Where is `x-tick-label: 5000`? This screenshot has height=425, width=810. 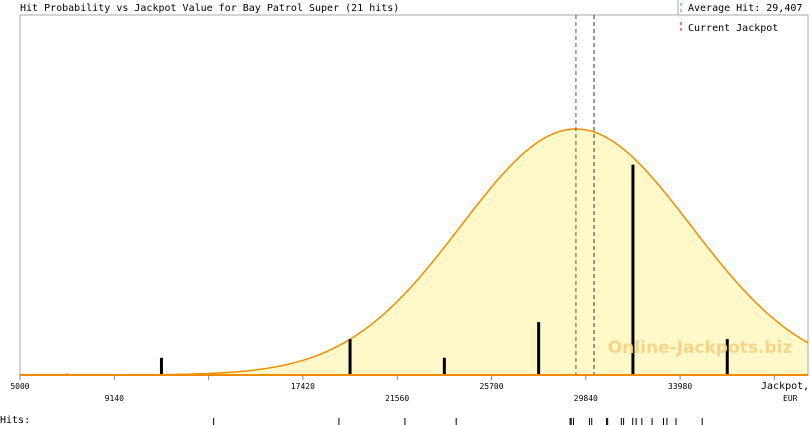 x-tick-label: 5000 is located at coordinates (19, 386).